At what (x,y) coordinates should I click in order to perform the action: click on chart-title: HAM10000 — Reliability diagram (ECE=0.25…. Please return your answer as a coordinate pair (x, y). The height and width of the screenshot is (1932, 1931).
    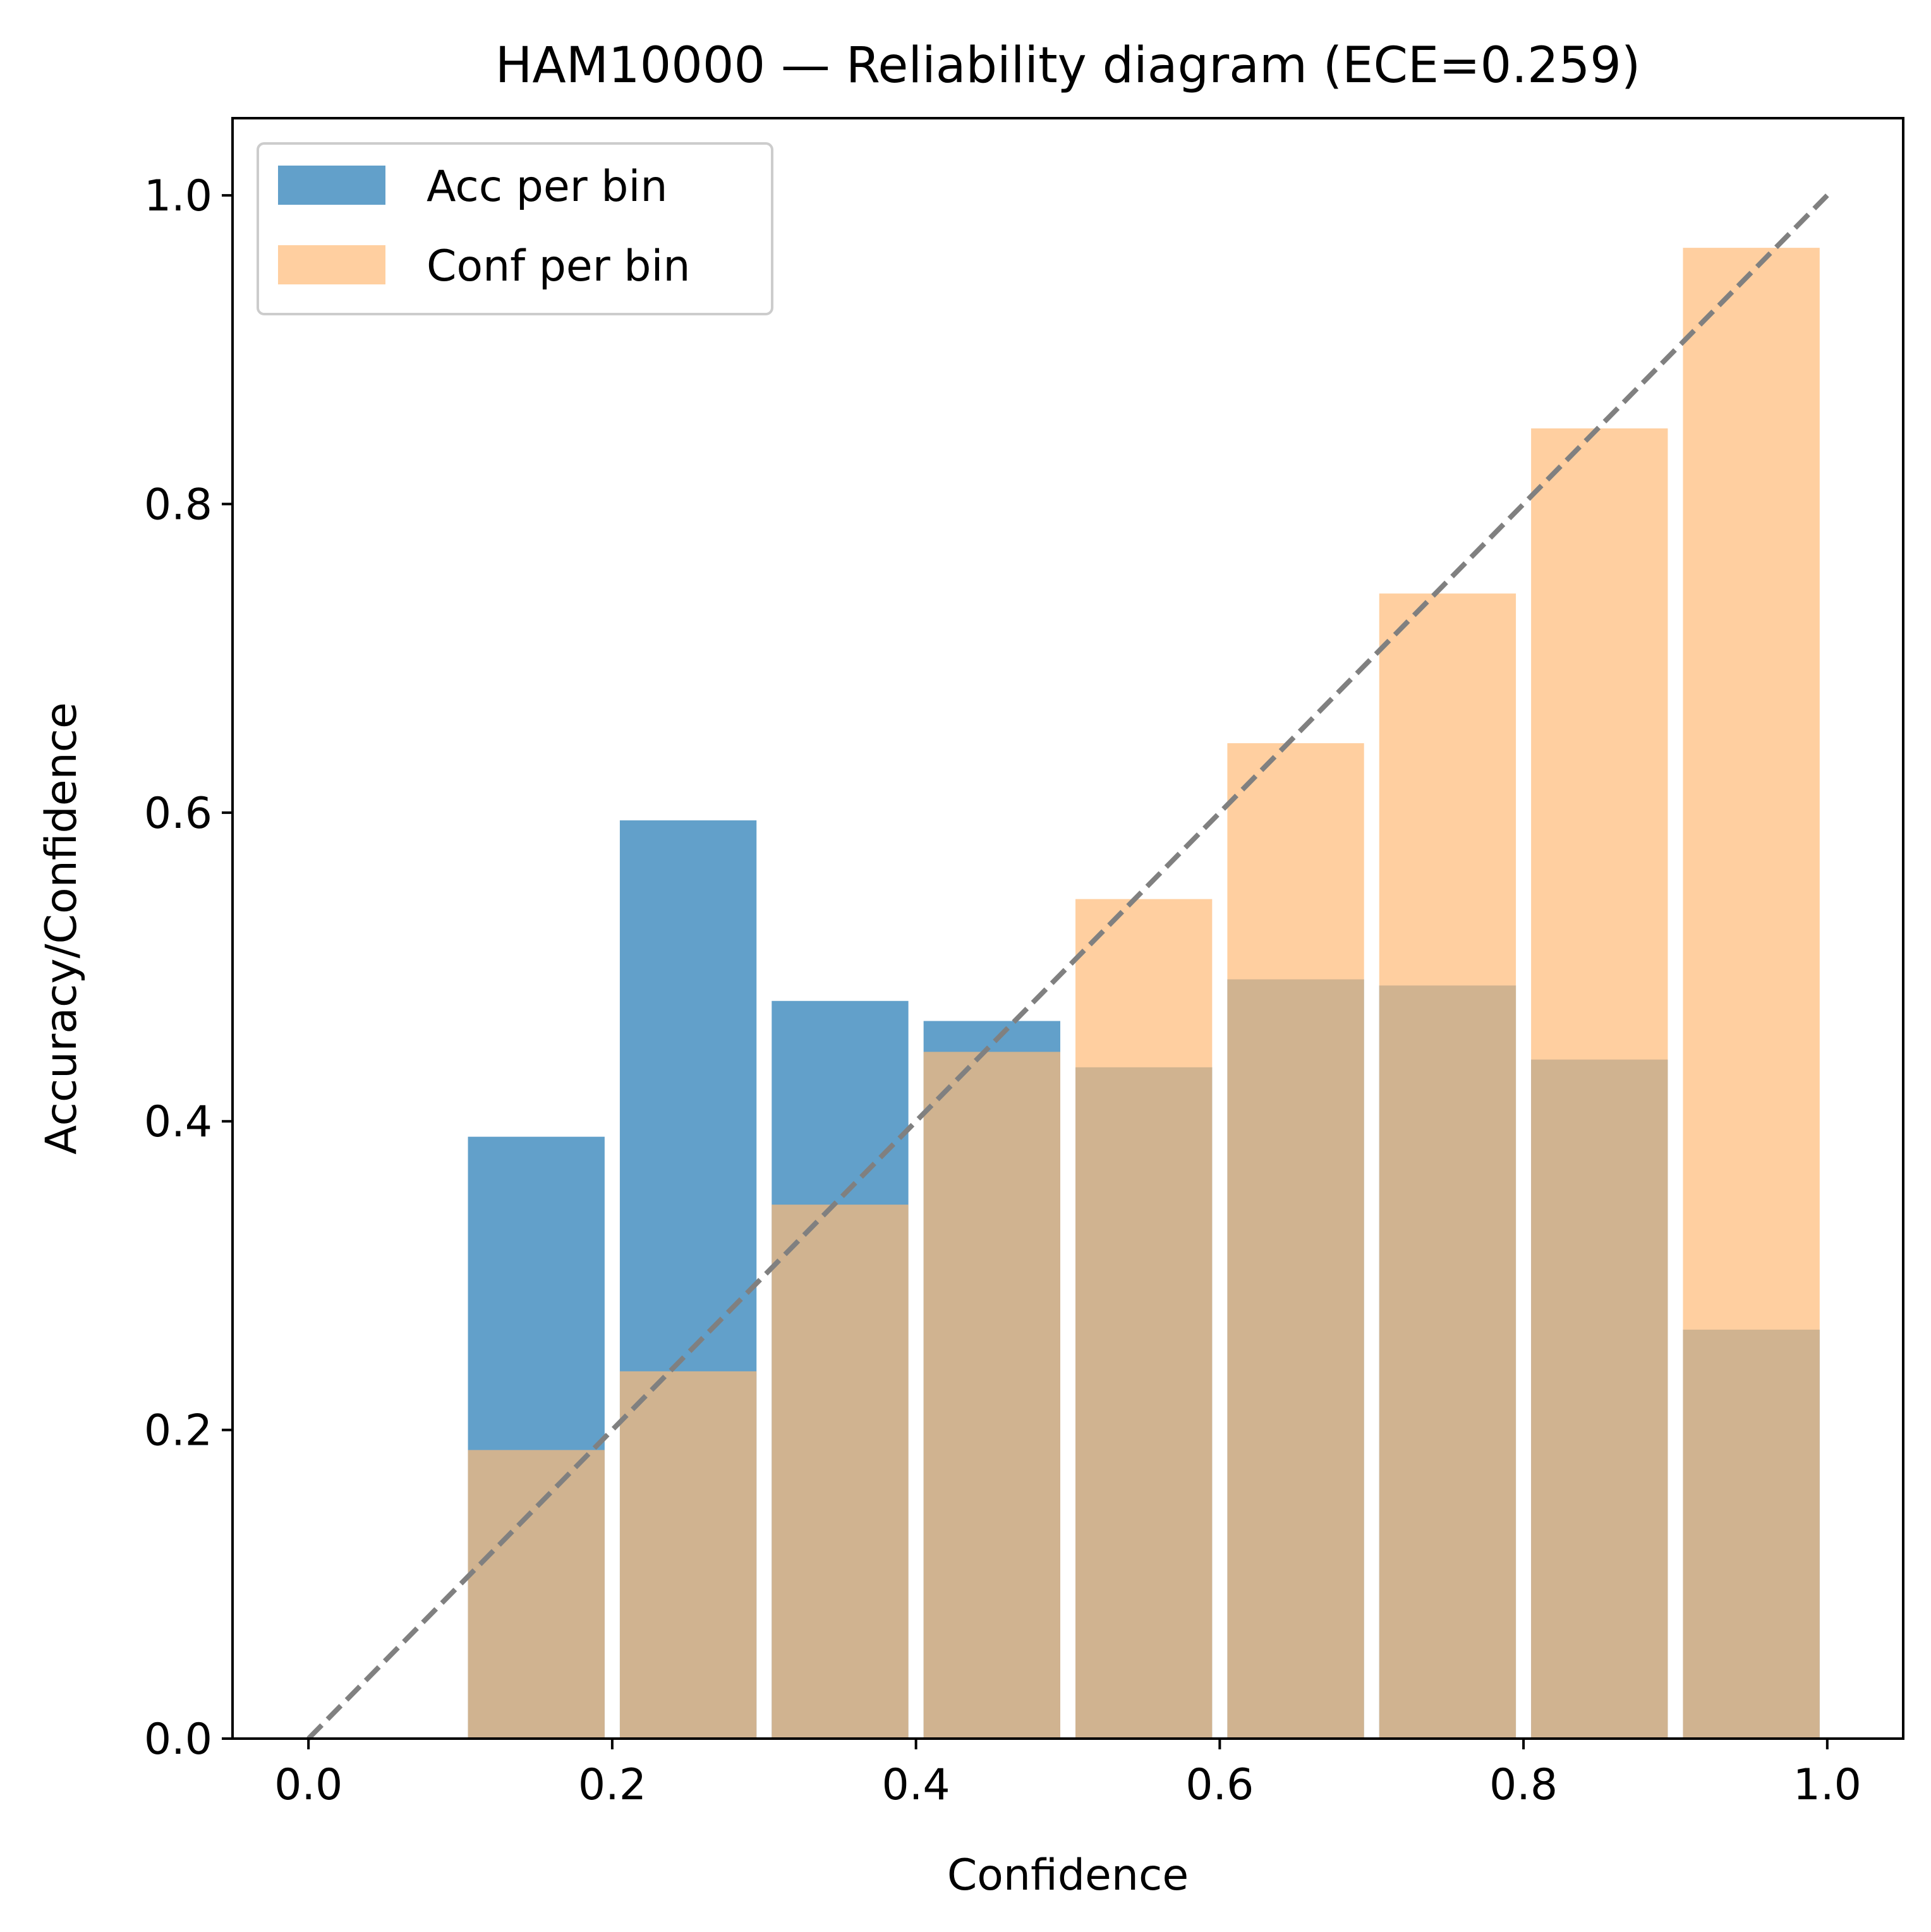
    Looking at the image, I should click on (1068, 65).